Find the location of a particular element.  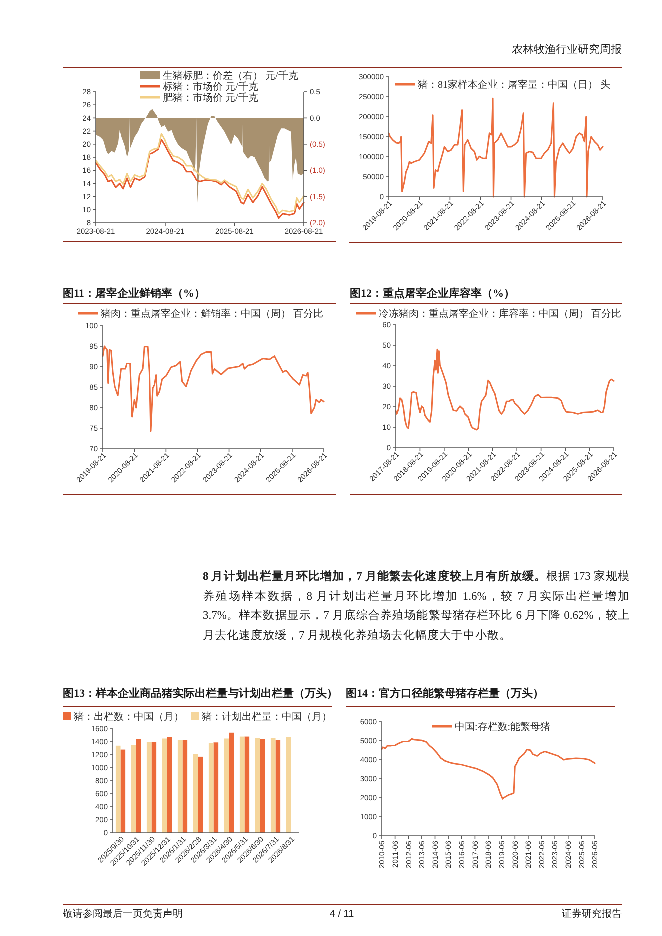

text: 证券研究报告 is located at coordinates (591, 915).